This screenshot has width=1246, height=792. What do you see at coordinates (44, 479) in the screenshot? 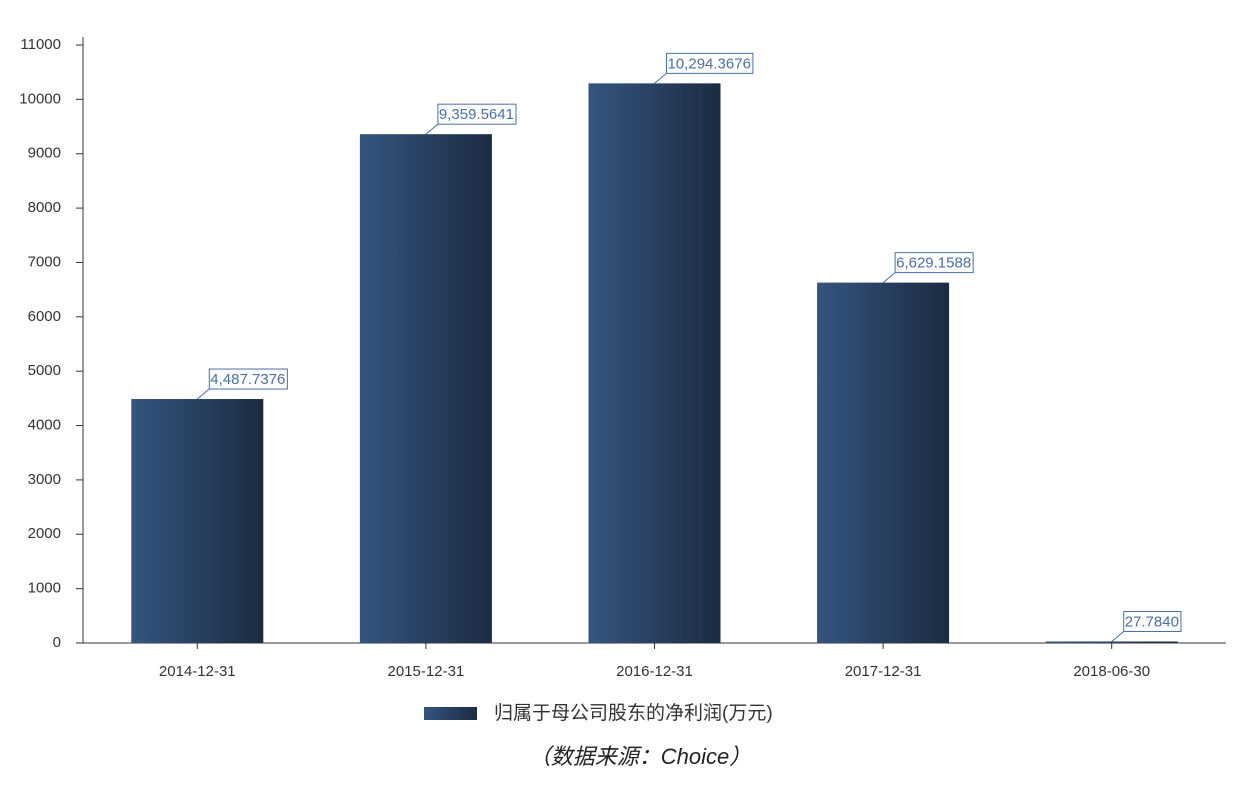
I see `y-tick-label: 3000` at bounding box center [44, 479].